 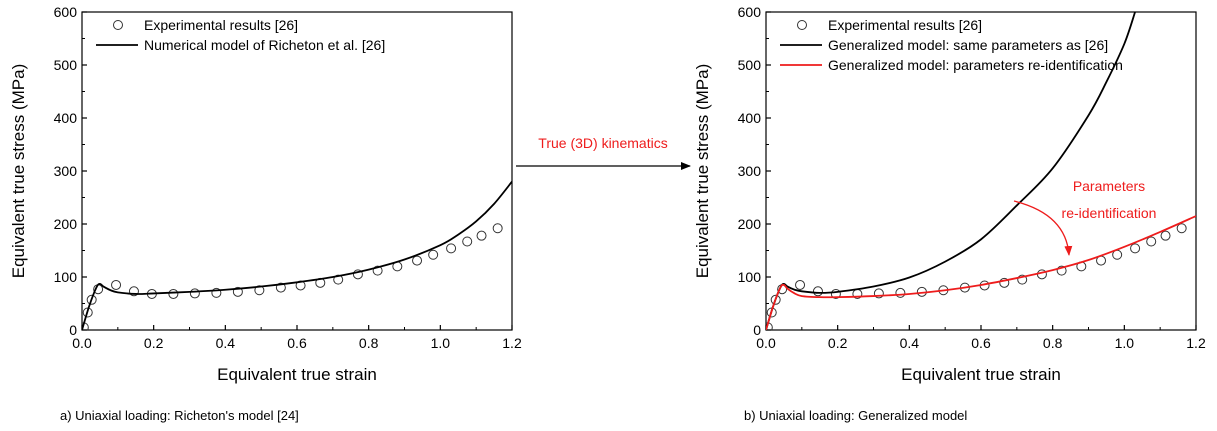 What do you see at coordinates (1109, 213) in the screenshot?
I see `annotation-line-2: re-identification` at bounding box center [1109, 213].